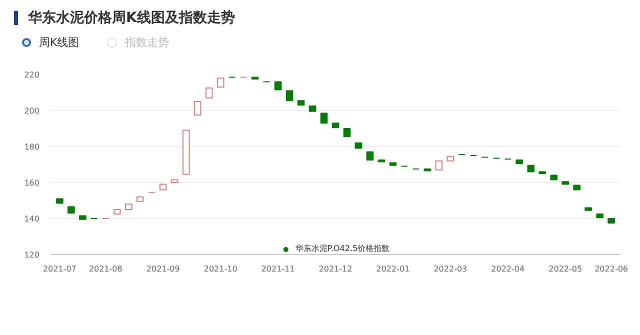 The image size is (640, 335). I want to click on x-tick-label: 2022-03, so click(451, 269).